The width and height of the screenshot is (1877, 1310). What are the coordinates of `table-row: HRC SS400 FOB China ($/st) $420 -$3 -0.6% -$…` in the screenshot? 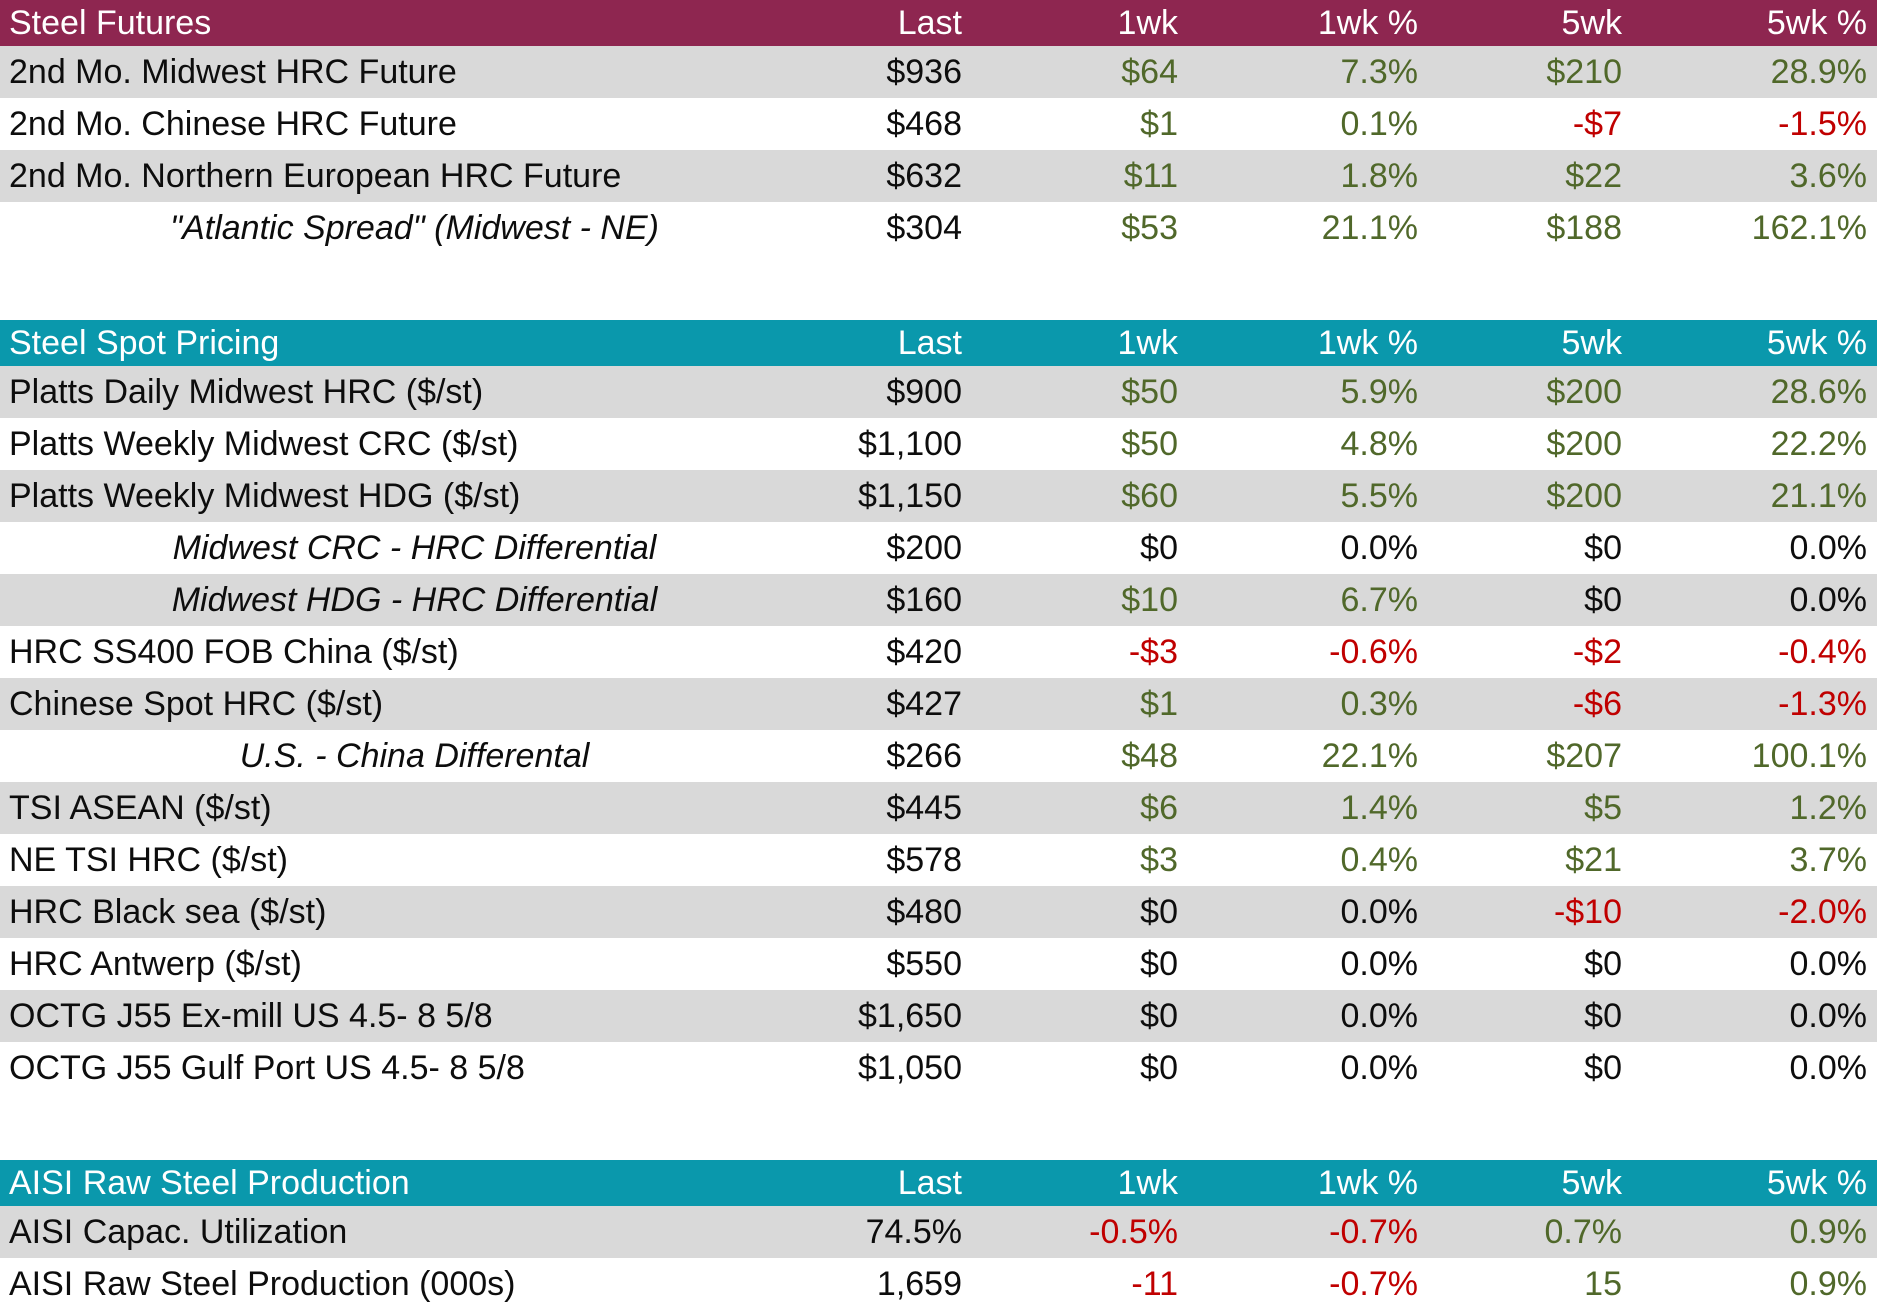 It's located at (938, 652).